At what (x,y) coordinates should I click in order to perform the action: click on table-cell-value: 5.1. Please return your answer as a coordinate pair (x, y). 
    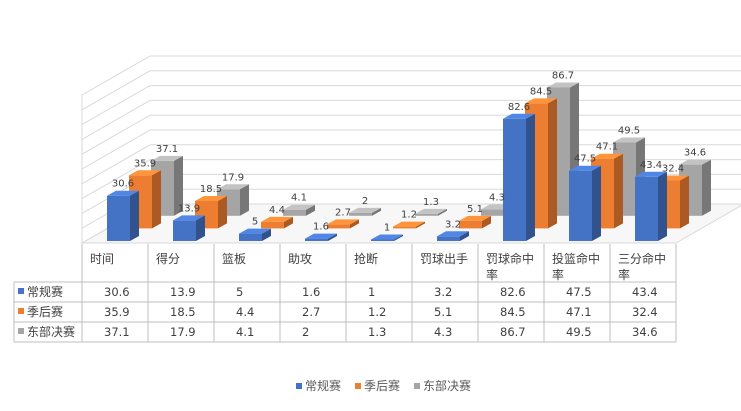
    Looking at the image, I should click on (443, 312).